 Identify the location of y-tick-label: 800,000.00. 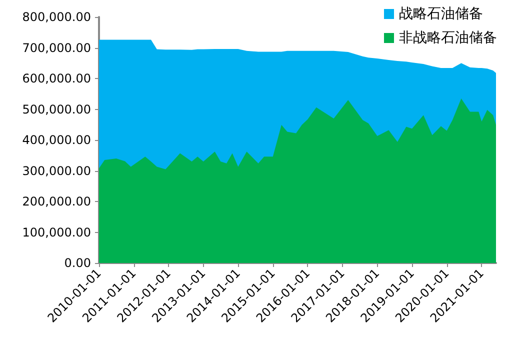
(56, 17).